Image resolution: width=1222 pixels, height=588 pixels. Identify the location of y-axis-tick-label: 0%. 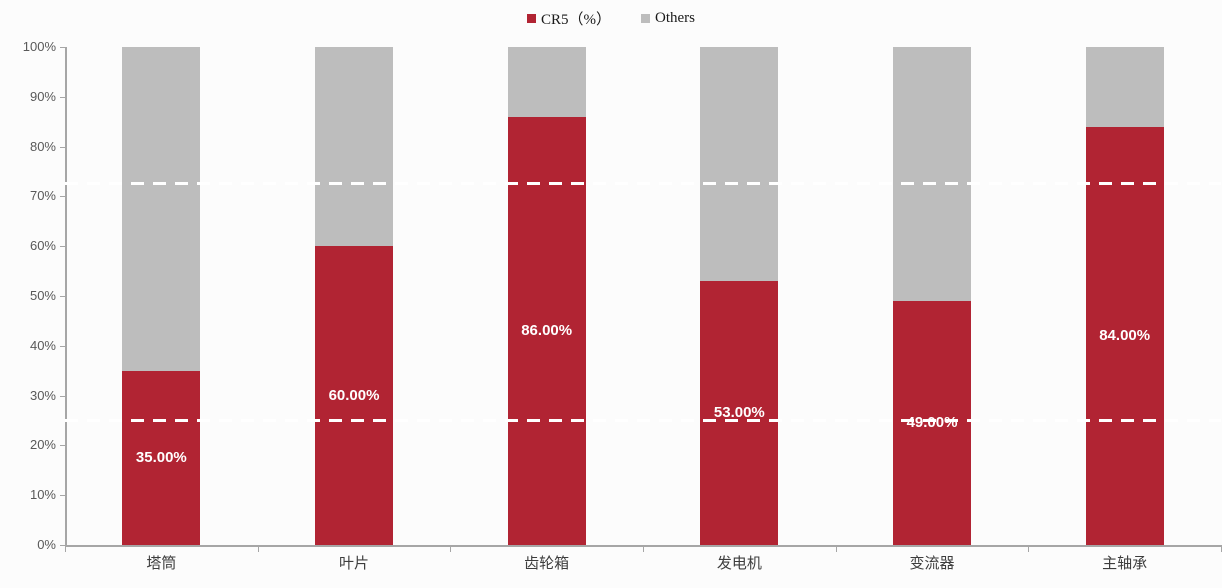
(46, 544).